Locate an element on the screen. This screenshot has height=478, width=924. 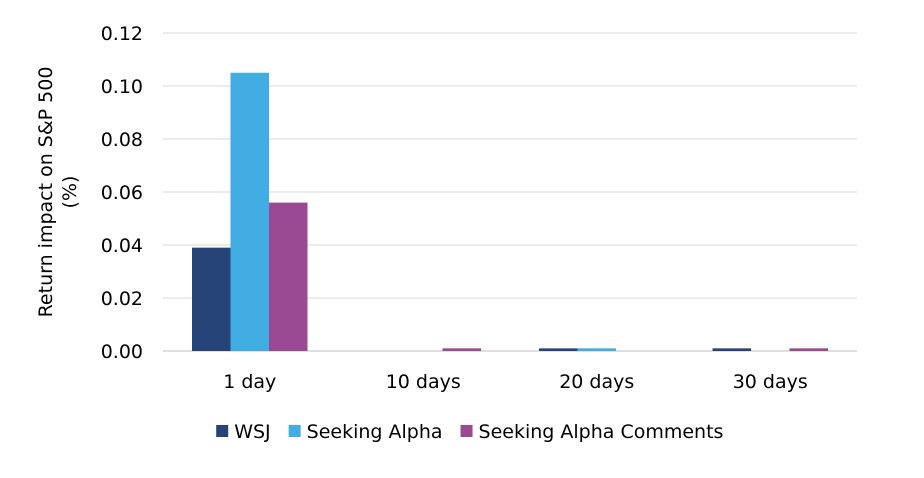
legend-label: WSJ is located at coordinates (252, 432).